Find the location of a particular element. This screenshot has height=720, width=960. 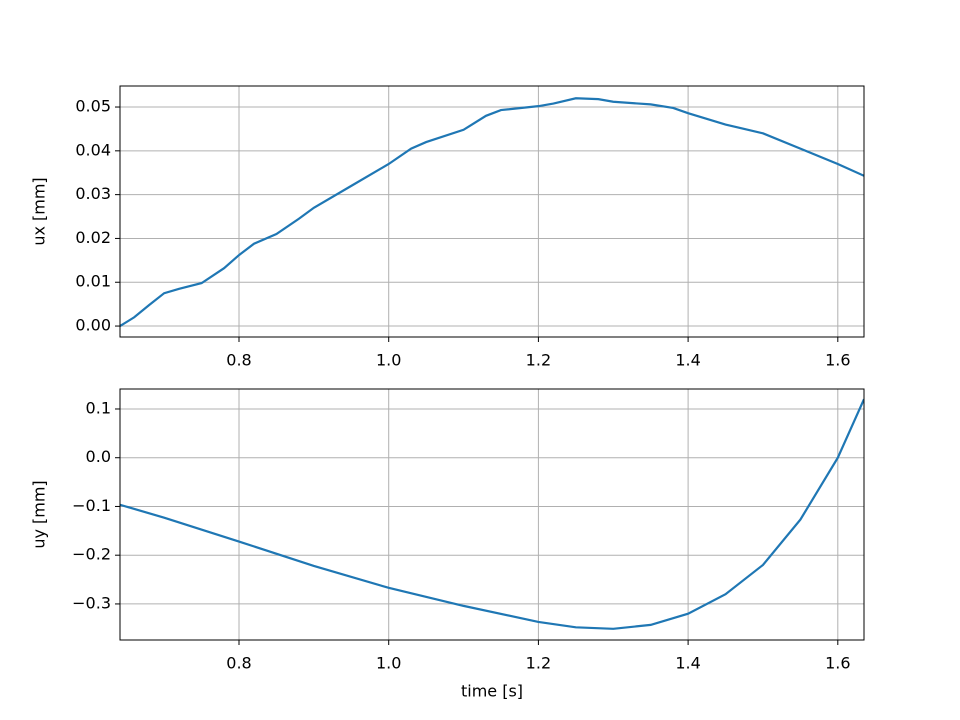

y-tick-label: −0.3 is located at coordinates (91, 602).